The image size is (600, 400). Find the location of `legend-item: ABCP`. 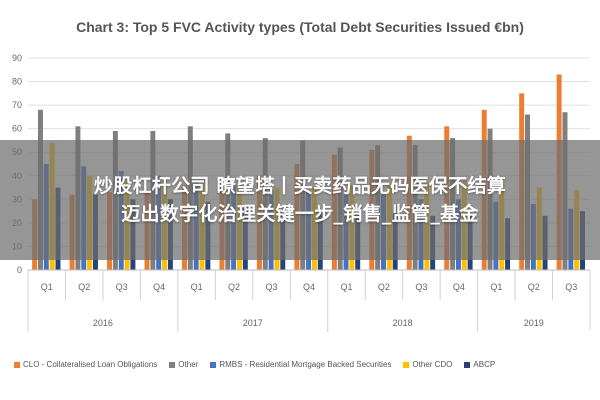

legend-item: ABCP is located at coordinates (479, 364).